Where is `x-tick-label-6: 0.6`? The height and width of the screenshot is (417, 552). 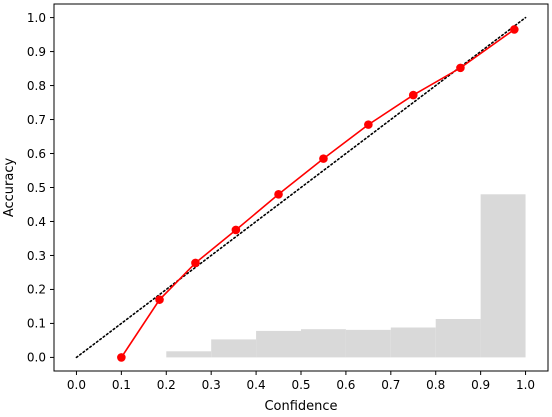 x-tick-label-6: 0.6 is located at coordinates (345, 385).